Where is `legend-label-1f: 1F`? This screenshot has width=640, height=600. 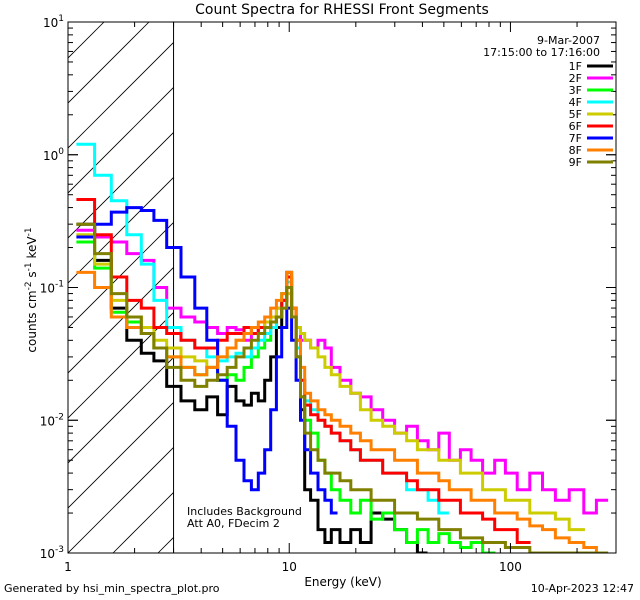 legend-label-1f: 1F is located at coordinates (575, 66).